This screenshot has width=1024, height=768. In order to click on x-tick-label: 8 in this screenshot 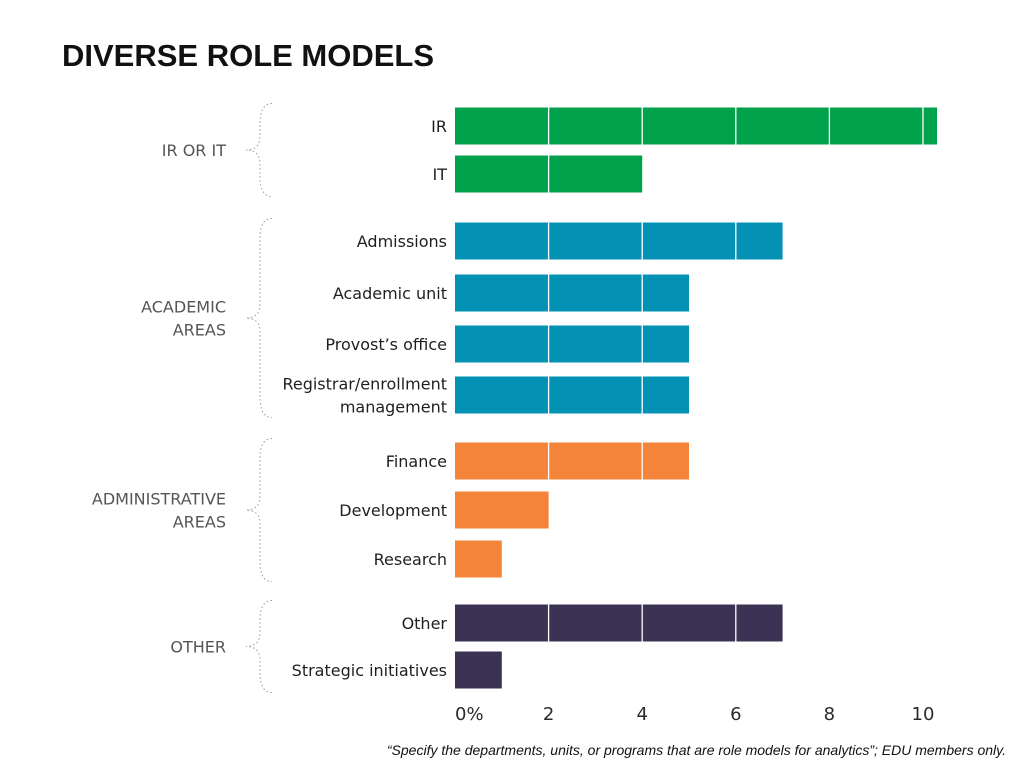, I will do `click(829, 714)`.